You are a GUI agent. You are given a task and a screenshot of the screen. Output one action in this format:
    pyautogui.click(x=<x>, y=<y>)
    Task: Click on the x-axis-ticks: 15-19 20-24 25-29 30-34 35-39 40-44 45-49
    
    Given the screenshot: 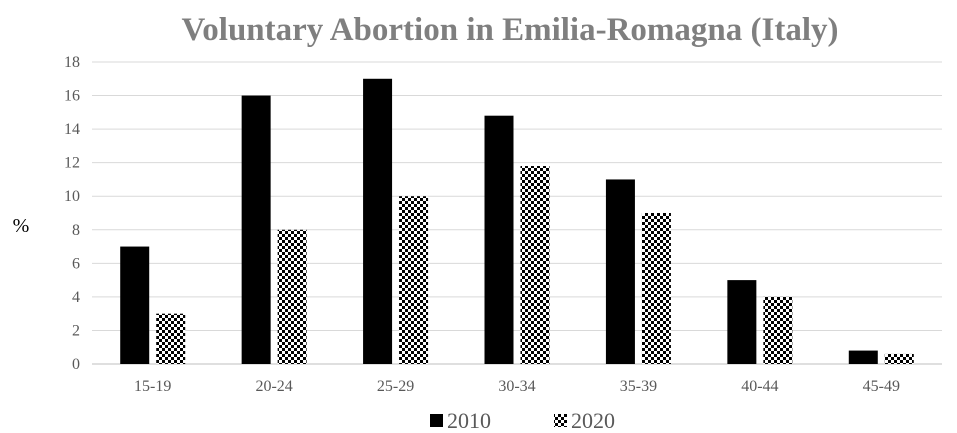 What is the action you would take?
    pyautogui.click(x=517, y=386)
    